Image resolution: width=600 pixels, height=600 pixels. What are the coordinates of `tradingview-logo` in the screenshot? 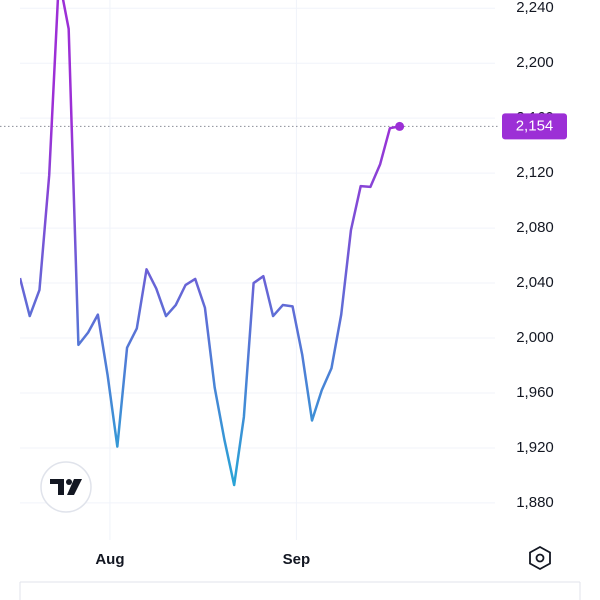 It's located at (66, 487).